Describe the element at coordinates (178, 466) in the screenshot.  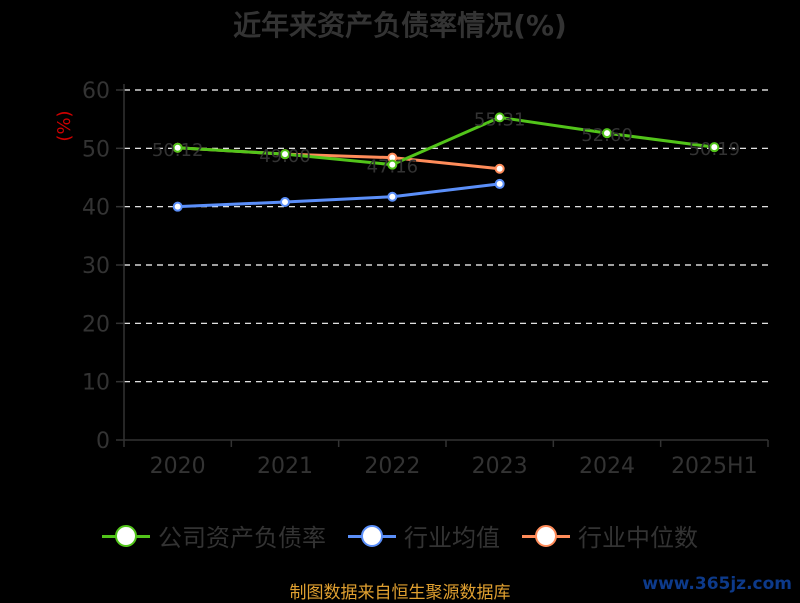
I see `x-tick-label: 2020` at that location.